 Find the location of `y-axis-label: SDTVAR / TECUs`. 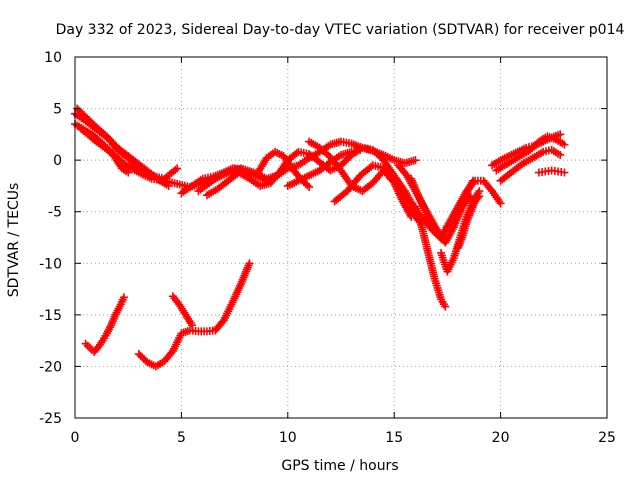

y-axis-label: SDTVAR / TECUs is located at coordinates (14, 240).